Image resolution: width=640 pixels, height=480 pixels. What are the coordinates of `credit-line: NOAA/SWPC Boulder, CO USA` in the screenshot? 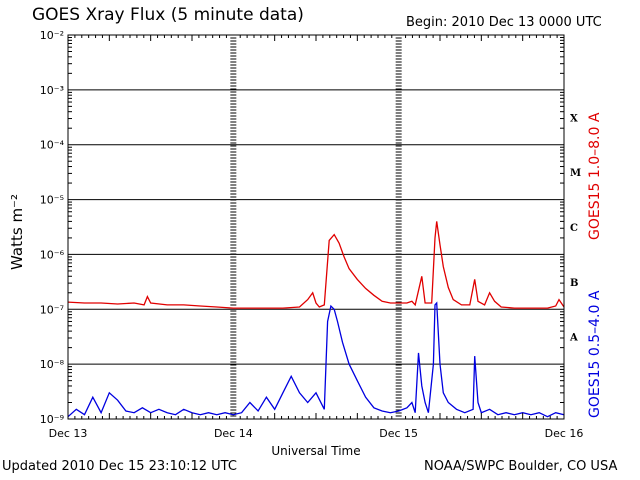 It's located at (521, 466).